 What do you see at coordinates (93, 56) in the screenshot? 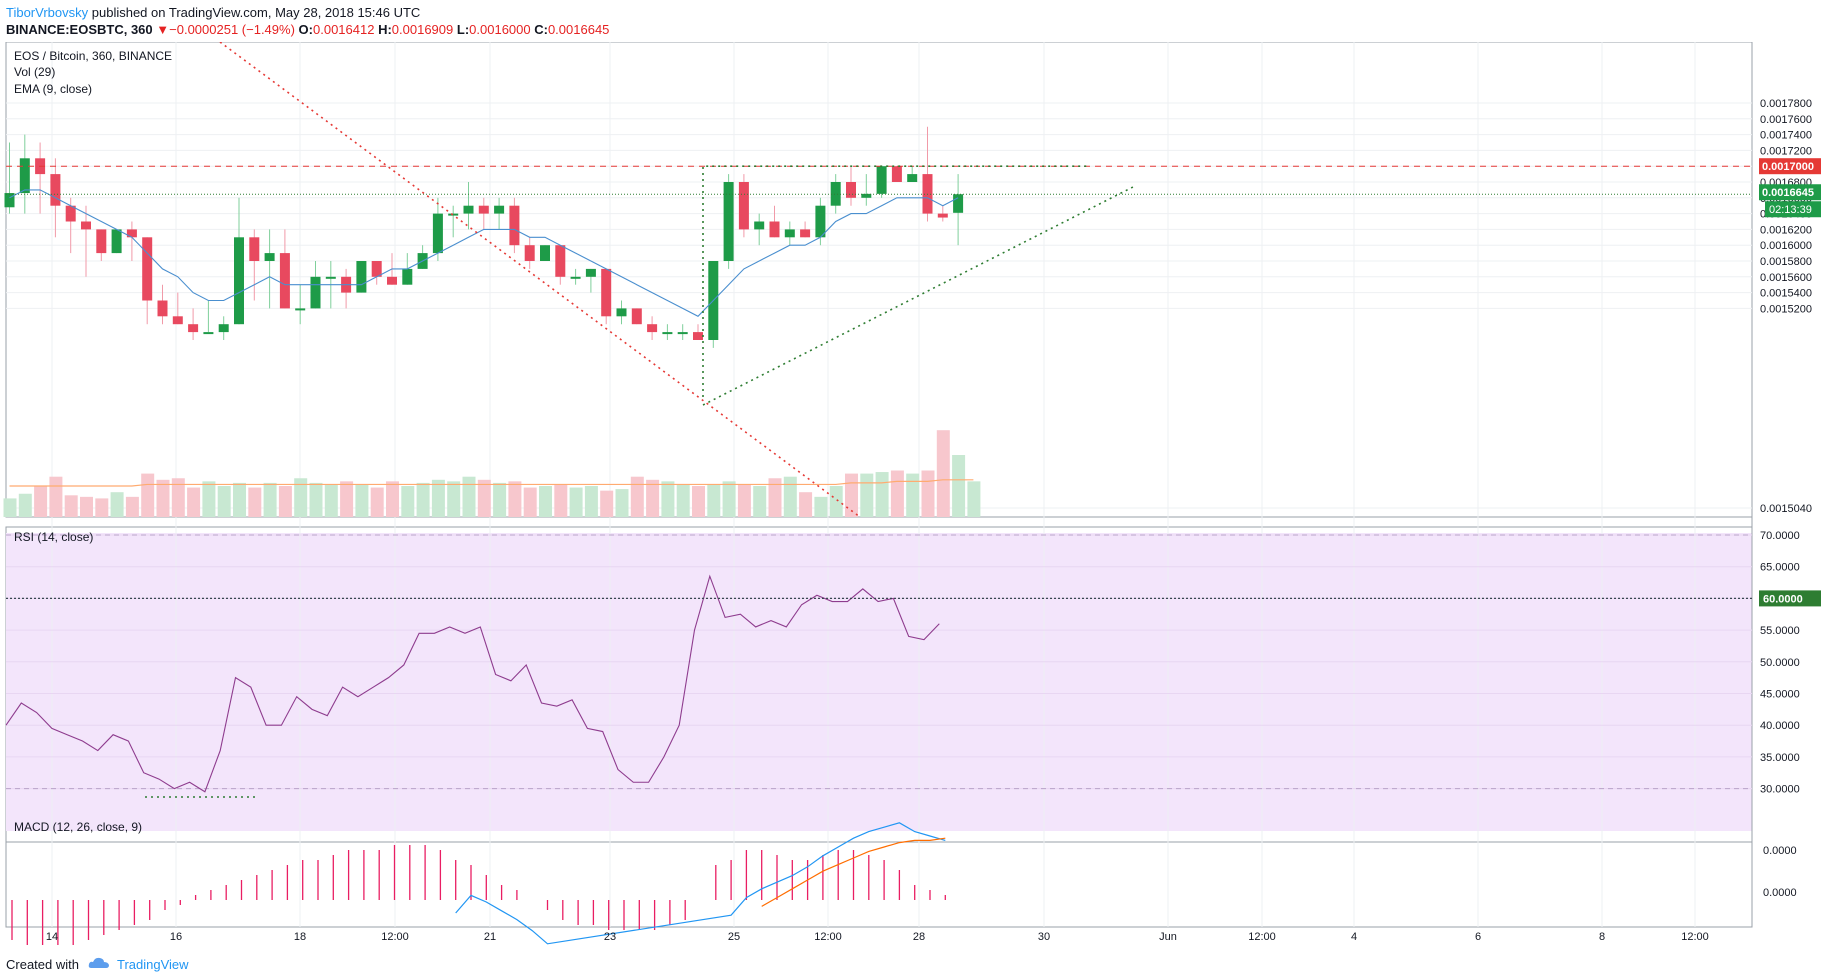
I see `price-title: EOS / Bitcoin, 360, BINANCE` at bounding box center [93, 56].